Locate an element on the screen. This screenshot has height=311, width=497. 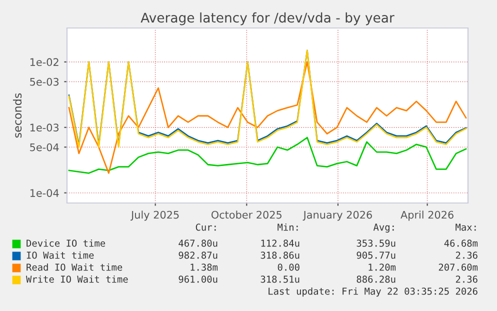
legend-label: IO Wait time is located at coordinates (60, 255).